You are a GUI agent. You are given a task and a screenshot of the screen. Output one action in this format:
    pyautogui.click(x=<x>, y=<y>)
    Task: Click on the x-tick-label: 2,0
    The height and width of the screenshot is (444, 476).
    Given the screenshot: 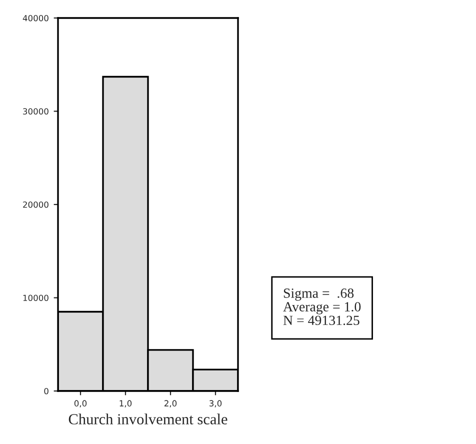 What is the action you would take?
    pyautogui.click(x=170, y=404)
    